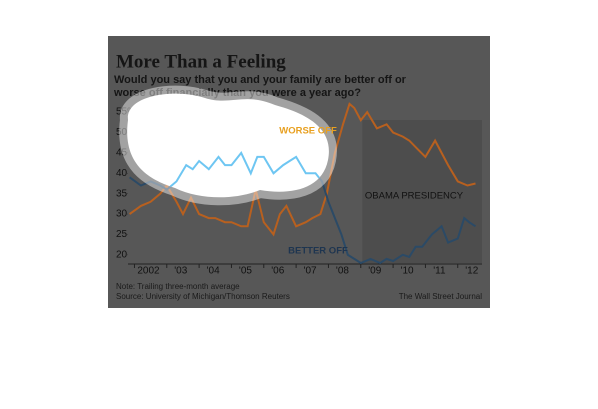 The height and width of the screenshot is (409, 598). I want to click on shaded-region, so click(422, 191).